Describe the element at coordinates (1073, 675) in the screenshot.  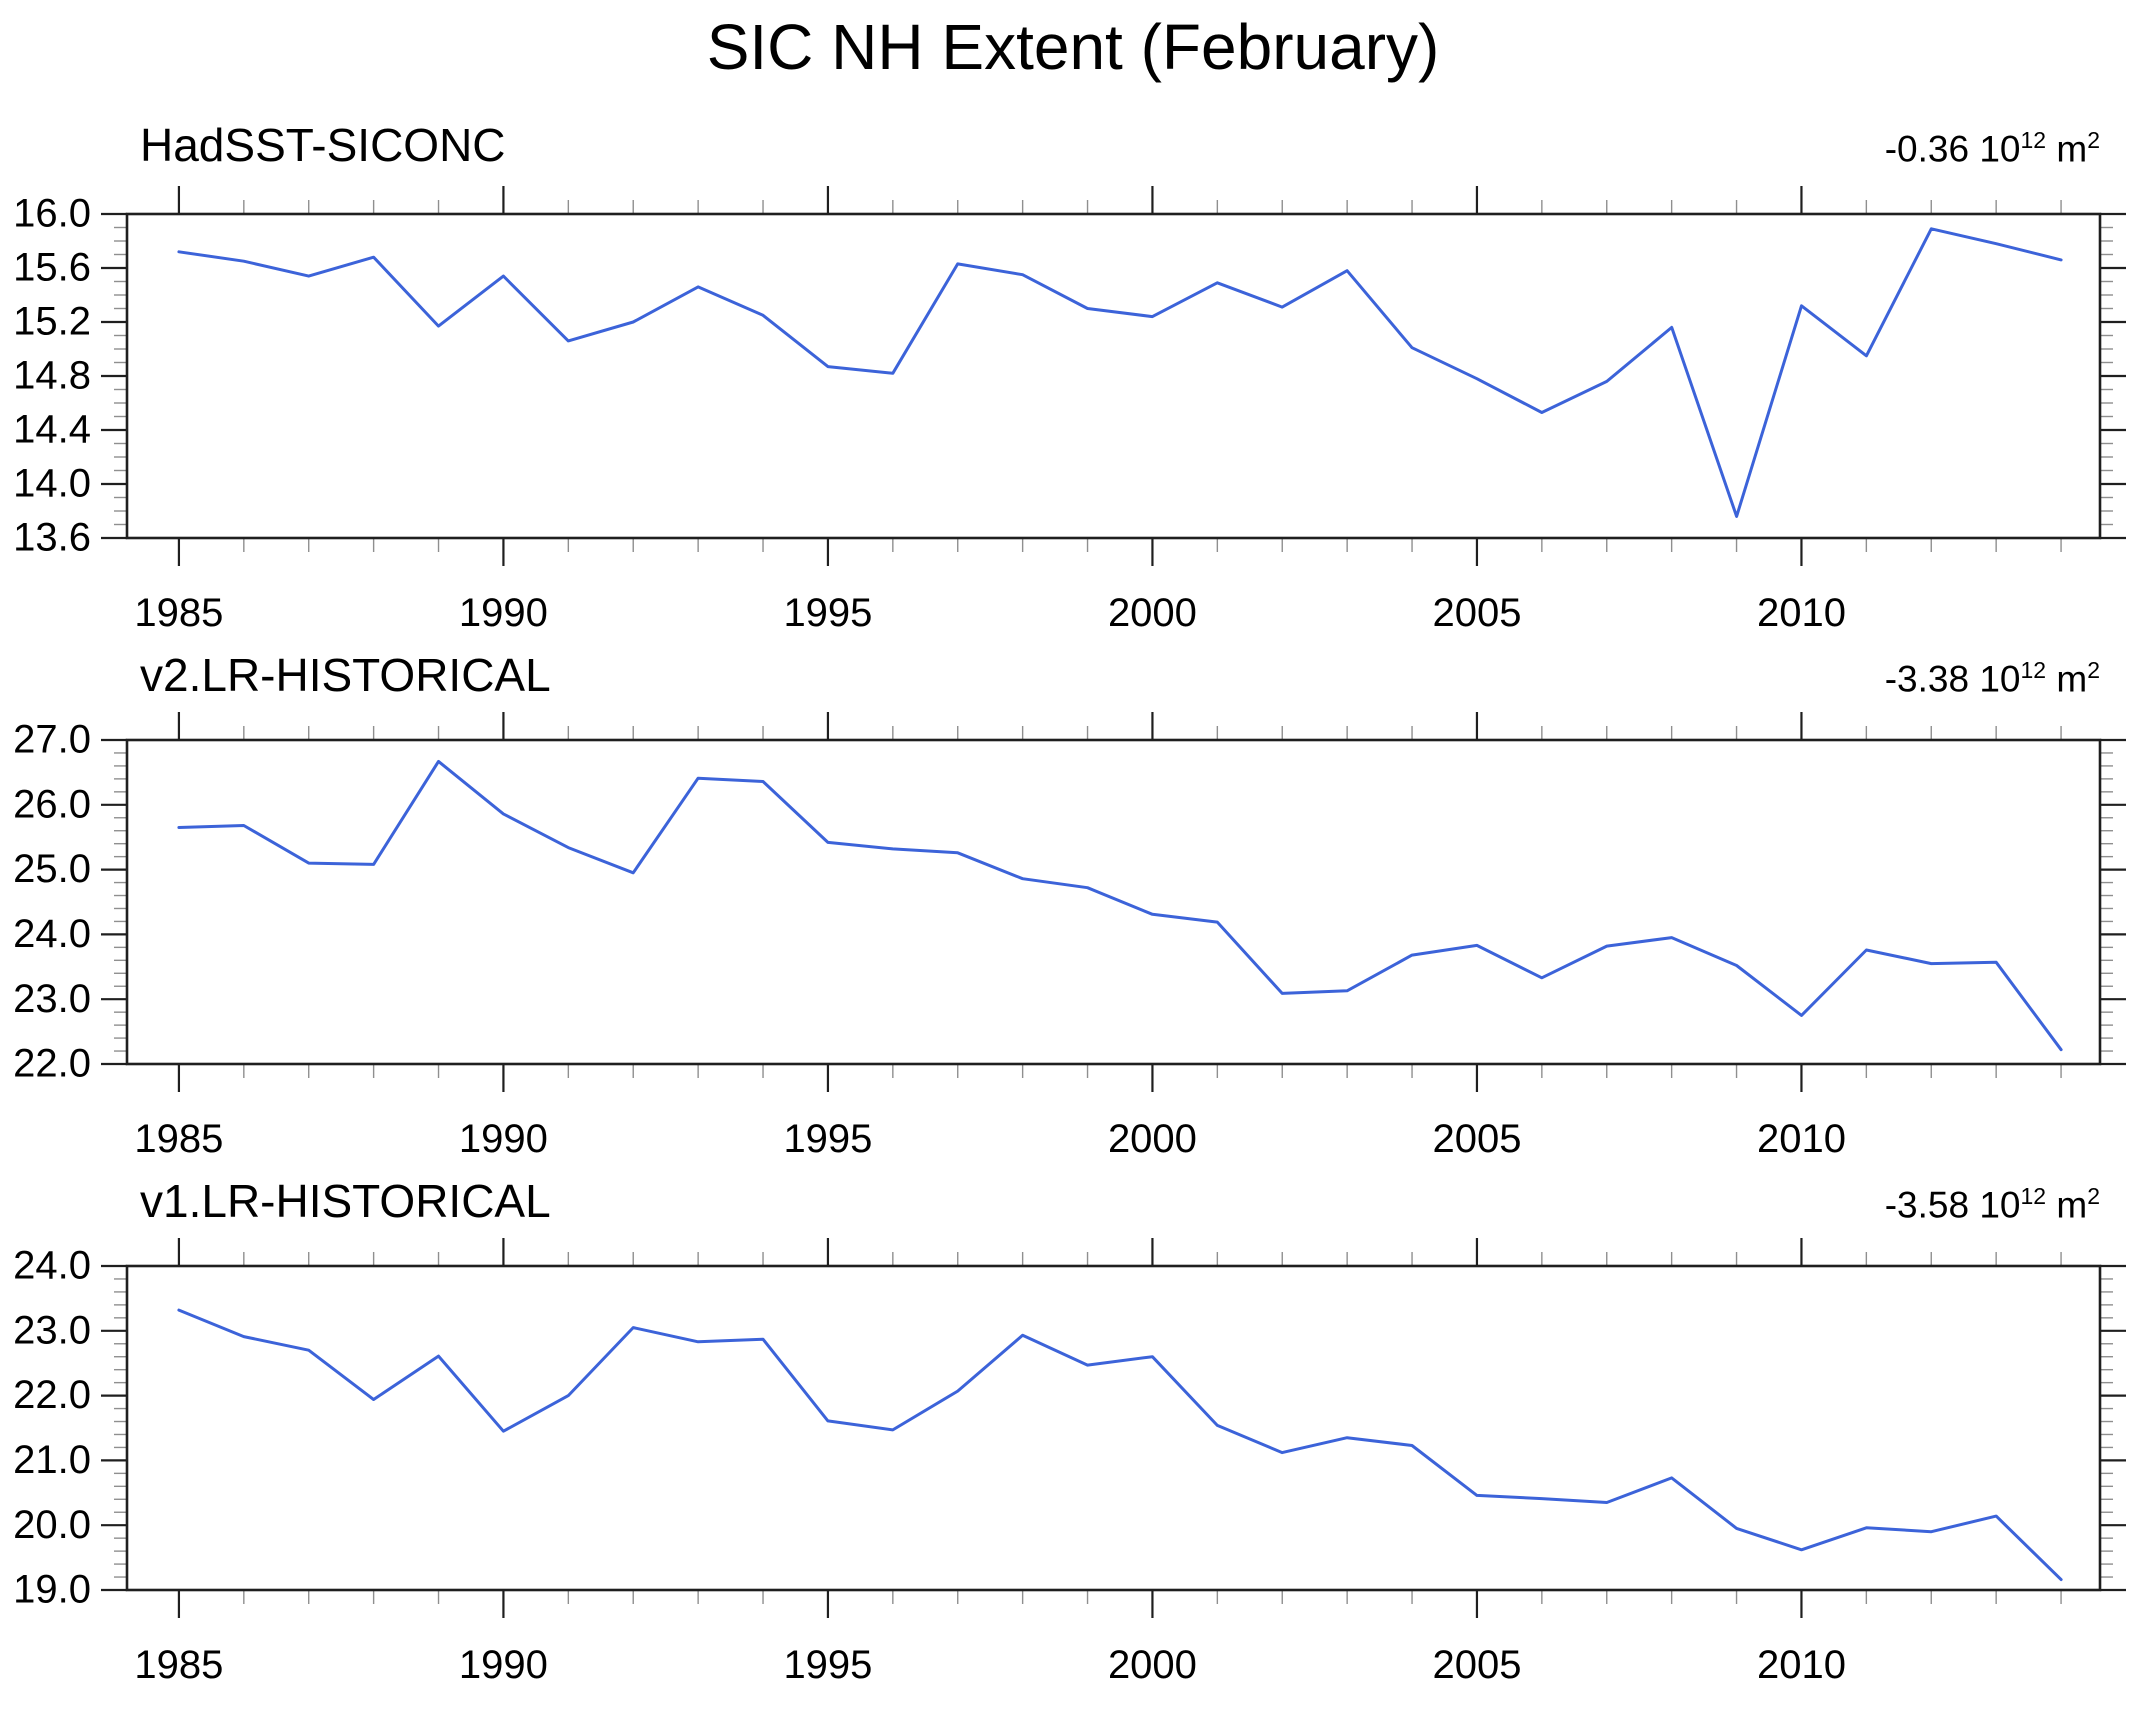
I see `panel-header-v2lr: v2.LR-HISTORICAL -3.38 1012 m2` at that location.